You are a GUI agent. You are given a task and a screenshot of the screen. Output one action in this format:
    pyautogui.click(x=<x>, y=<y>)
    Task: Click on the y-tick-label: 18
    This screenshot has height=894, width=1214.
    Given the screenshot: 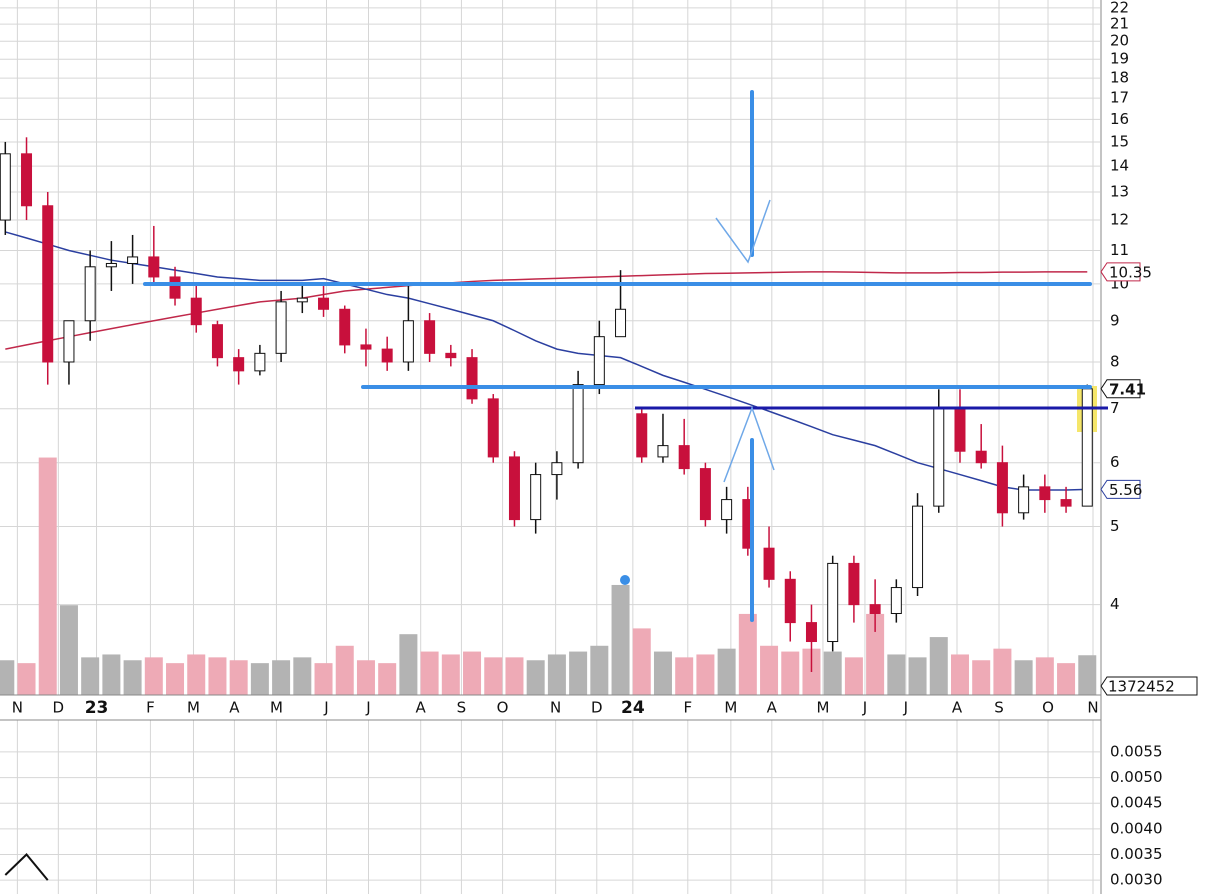 What is the action you would take?
    pyautogui.click(x=1119, y=78)
    